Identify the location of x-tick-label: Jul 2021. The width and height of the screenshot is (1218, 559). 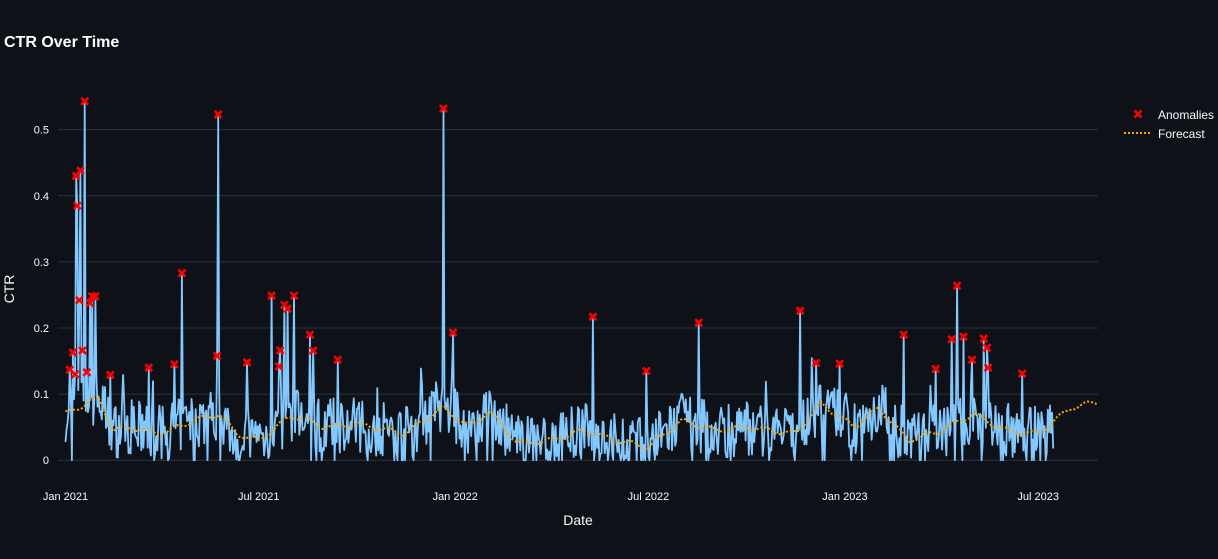
(259, 497).